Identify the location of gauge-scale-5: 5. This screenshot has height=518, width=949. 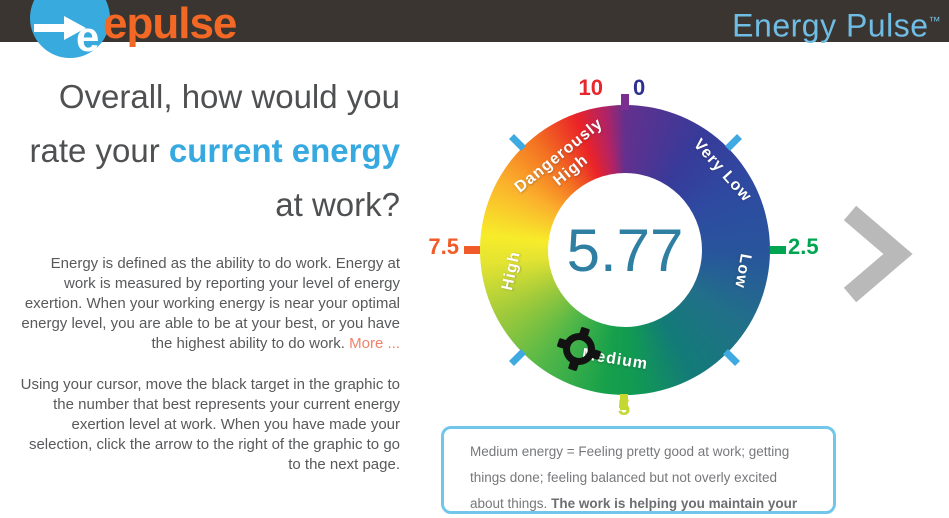
(624, 407).